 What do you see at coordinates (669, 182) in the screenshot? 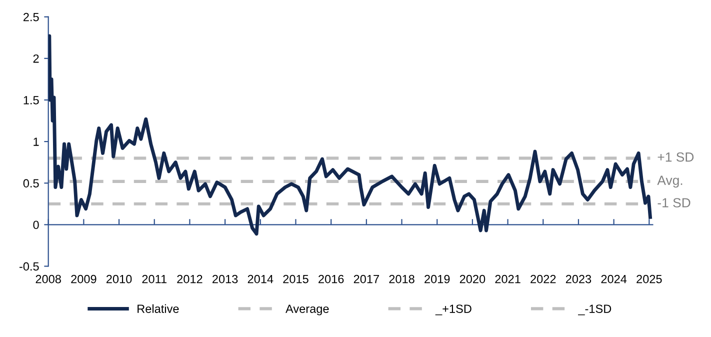
I see `text: Avg.` at bounding box center [669, 182].